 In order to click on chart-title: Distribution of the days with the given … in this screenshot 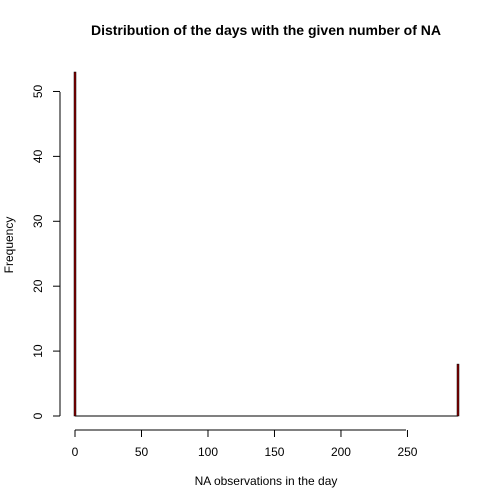, I will do `click(266, 30)`.